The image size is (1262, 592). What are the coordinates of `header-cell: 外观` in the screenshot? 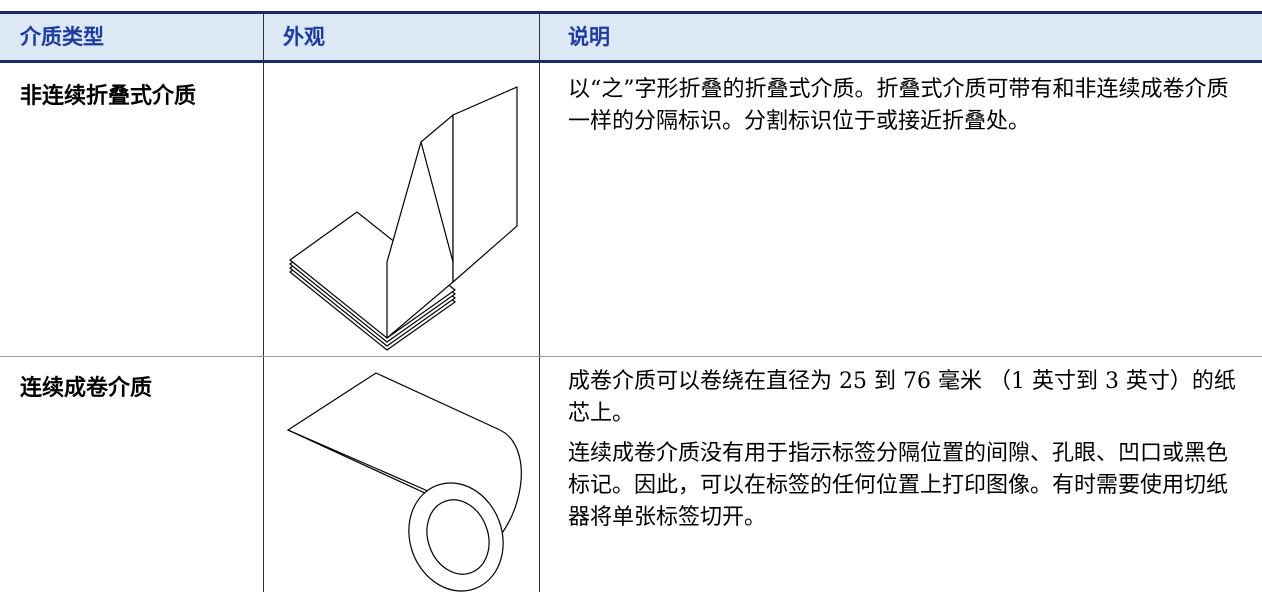 It's located at (304, 37).